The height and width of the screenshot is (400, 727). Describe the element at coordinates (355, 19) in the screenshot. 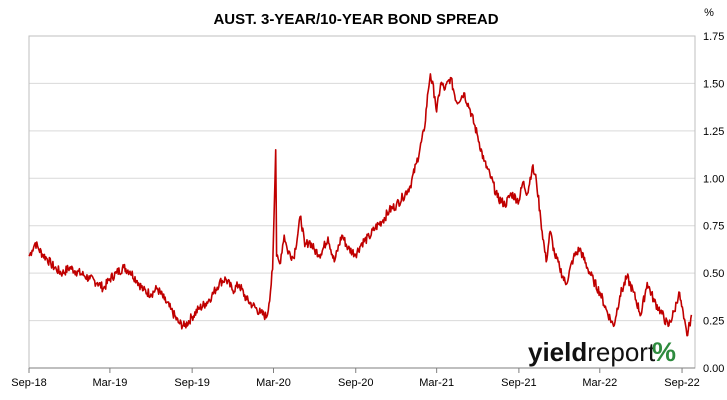

I see `chart-title: AUST. 3-YEAR/10-YEAR BOND SPREAD` at that location.